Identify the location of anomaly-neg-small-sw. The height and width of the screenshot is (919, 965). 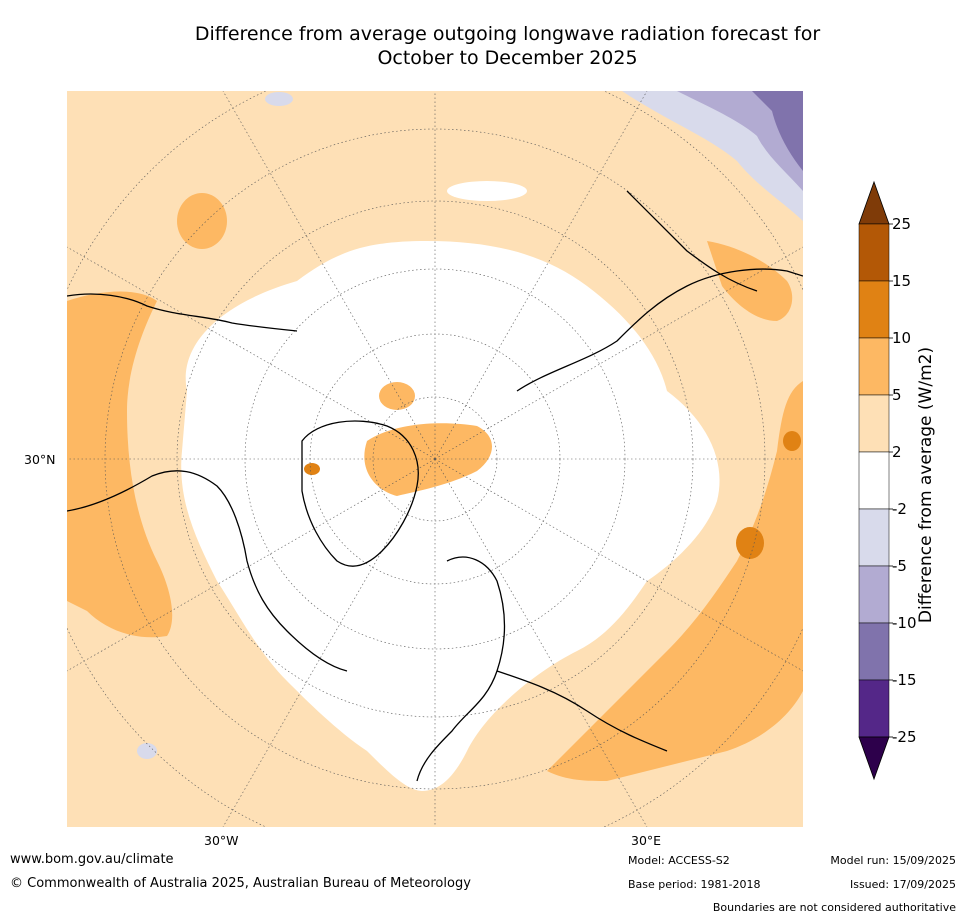
(147, 751).